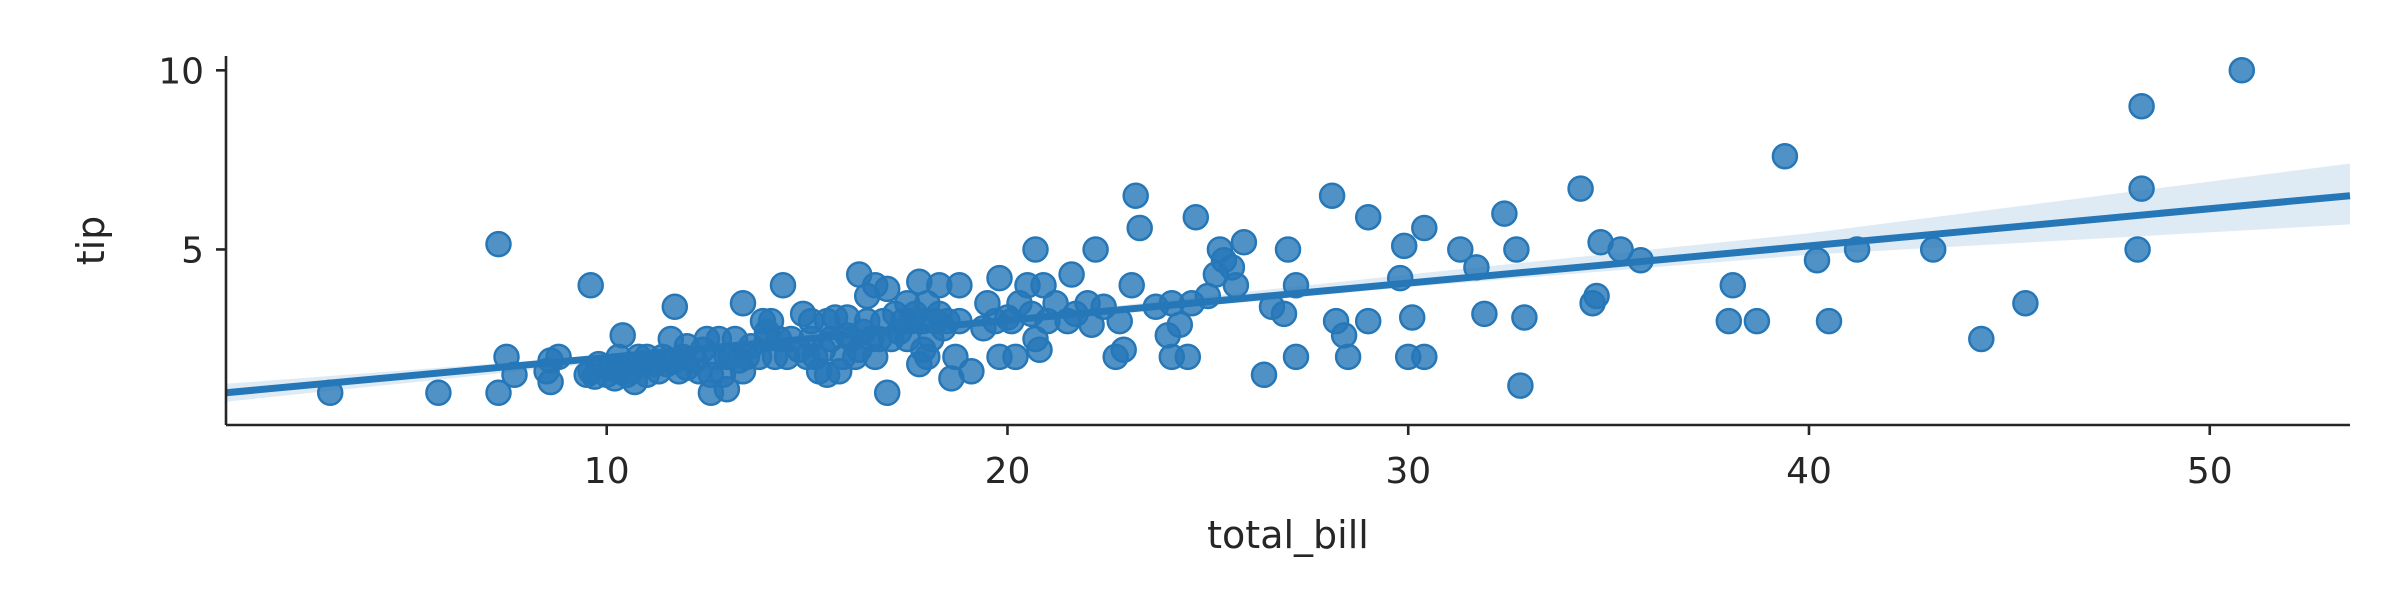 This screenshot has width=2400, height=605. I want to click on x-tick-label: 40, so click(1809, 471).